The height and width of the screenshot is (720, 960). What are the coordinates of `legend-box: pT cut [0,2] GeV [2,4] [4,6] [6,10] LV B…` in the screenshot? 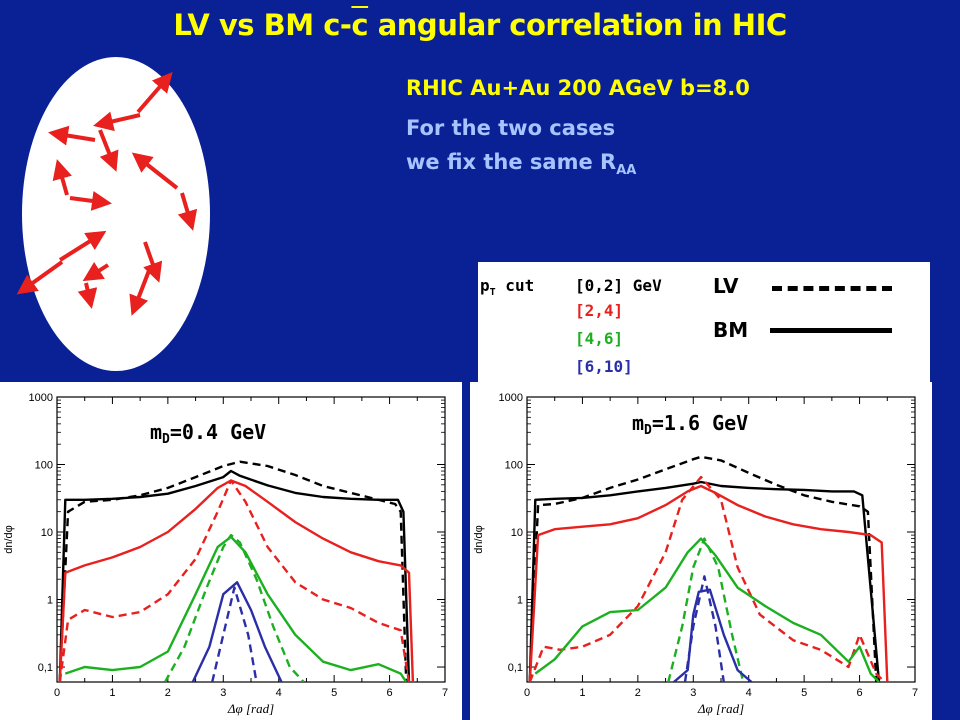 It's located at (704, 322).